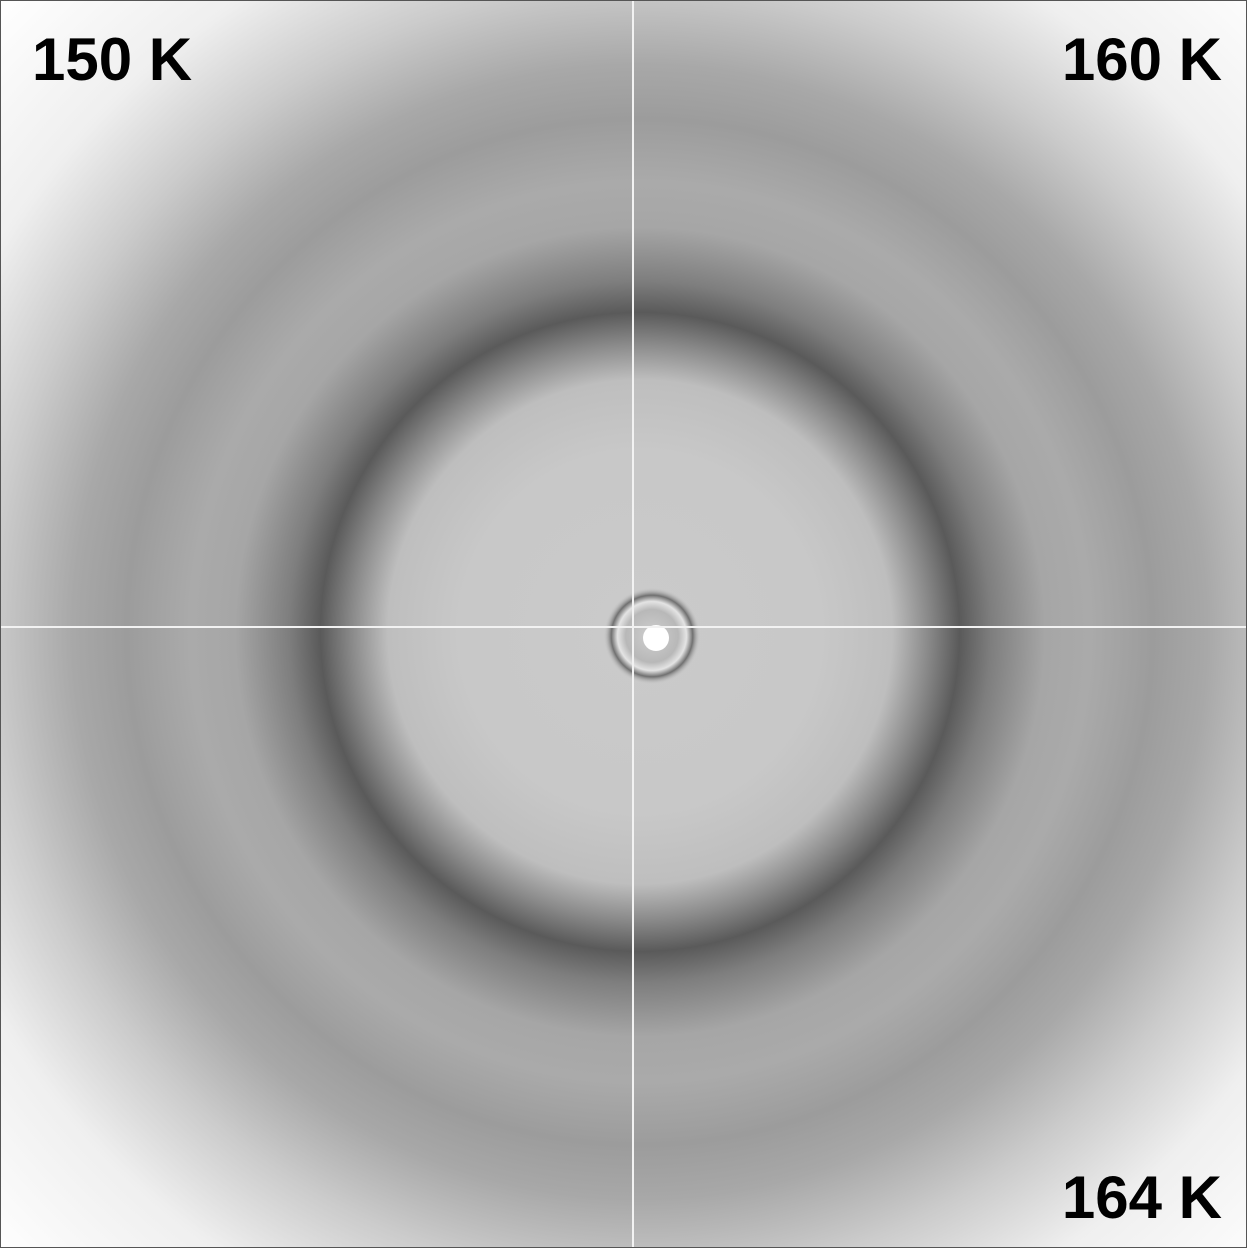 The height and width of the screenshot is (1248, 1247). What do you see at coordinates (1142, 1197) in the screenshot?
I see `panel-label: 164 K` at bounding box center [1142, 1197].